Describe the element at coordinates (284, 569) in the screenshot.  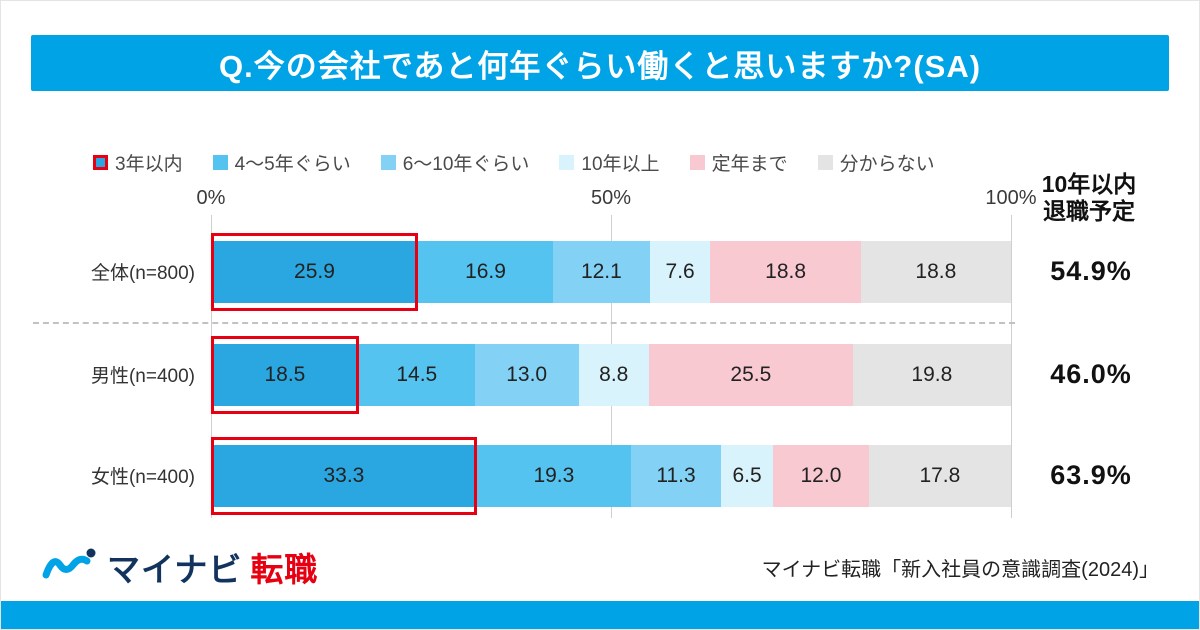
I see `logo-suffix: 転職` at that location.